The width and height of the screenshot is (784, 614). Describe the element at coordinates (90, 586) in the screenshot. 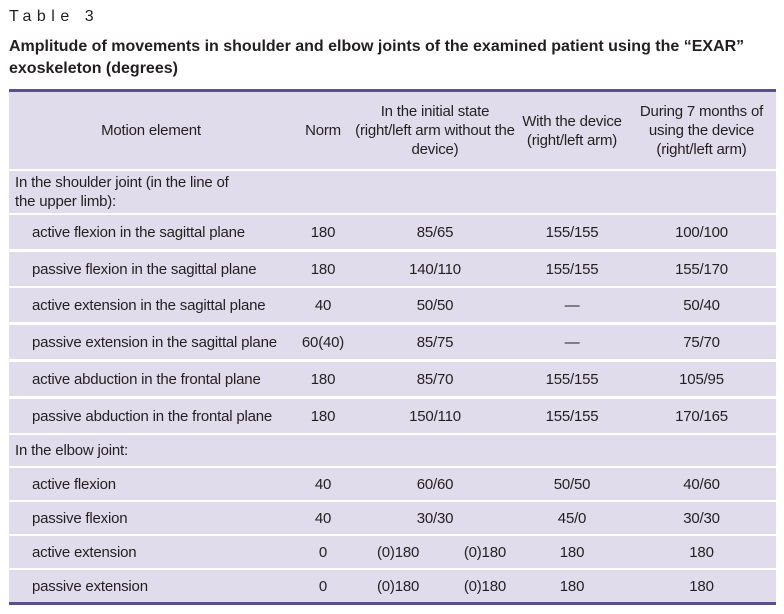

I see `cell-motion: passive extension` at that location.